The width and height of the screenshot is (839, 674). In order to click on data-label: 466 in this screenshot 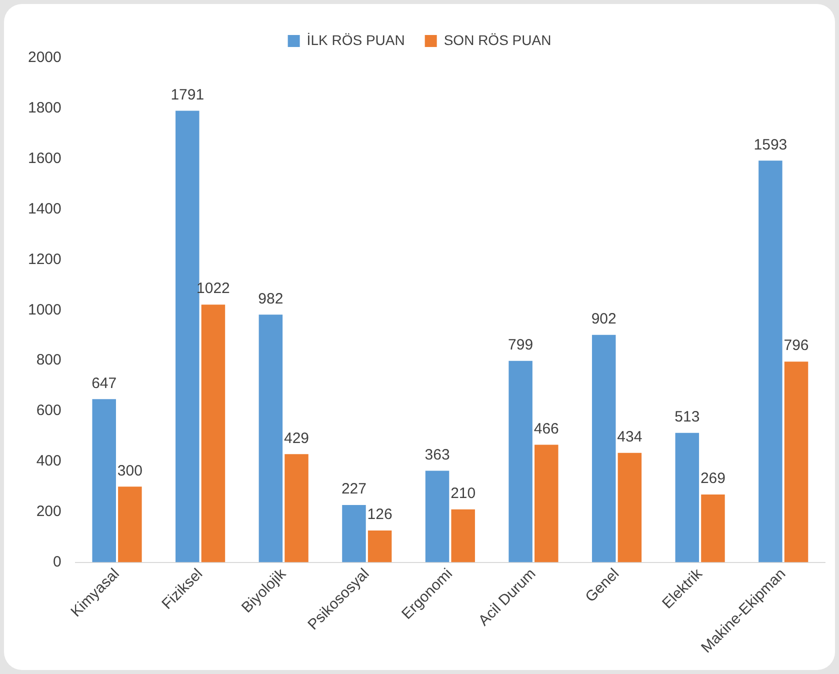, I will do `click(546, 429)`.